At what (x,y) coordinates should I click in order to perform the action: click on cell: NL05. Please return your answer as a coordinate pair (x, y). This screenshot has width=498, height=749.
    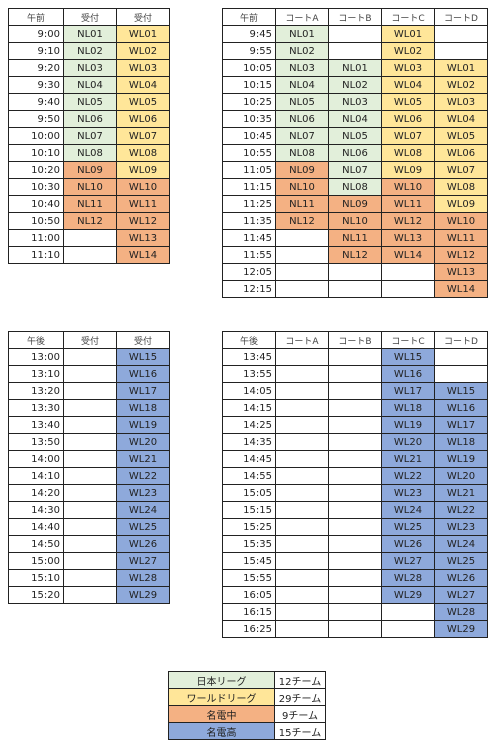
    Looking at the image, I should click on (355, 136).